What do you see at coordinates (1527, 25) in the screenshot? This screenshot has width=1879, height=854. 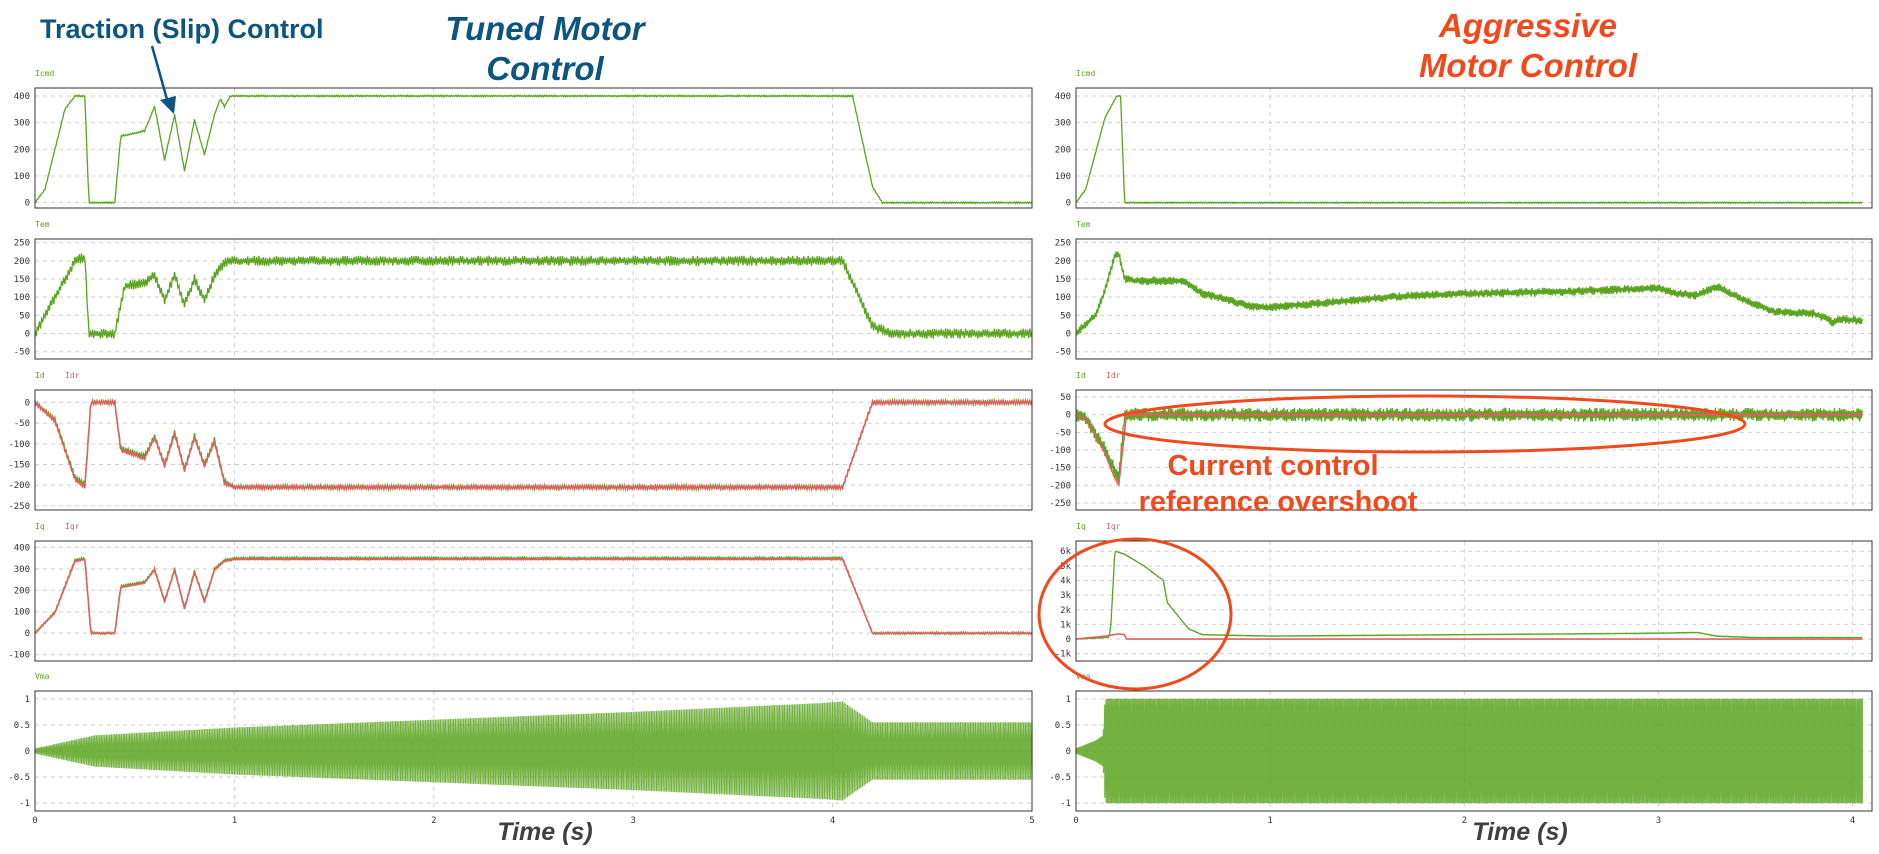 I see `aggressive-title-line1: Aggressive` at bounding box center [1527, 25].